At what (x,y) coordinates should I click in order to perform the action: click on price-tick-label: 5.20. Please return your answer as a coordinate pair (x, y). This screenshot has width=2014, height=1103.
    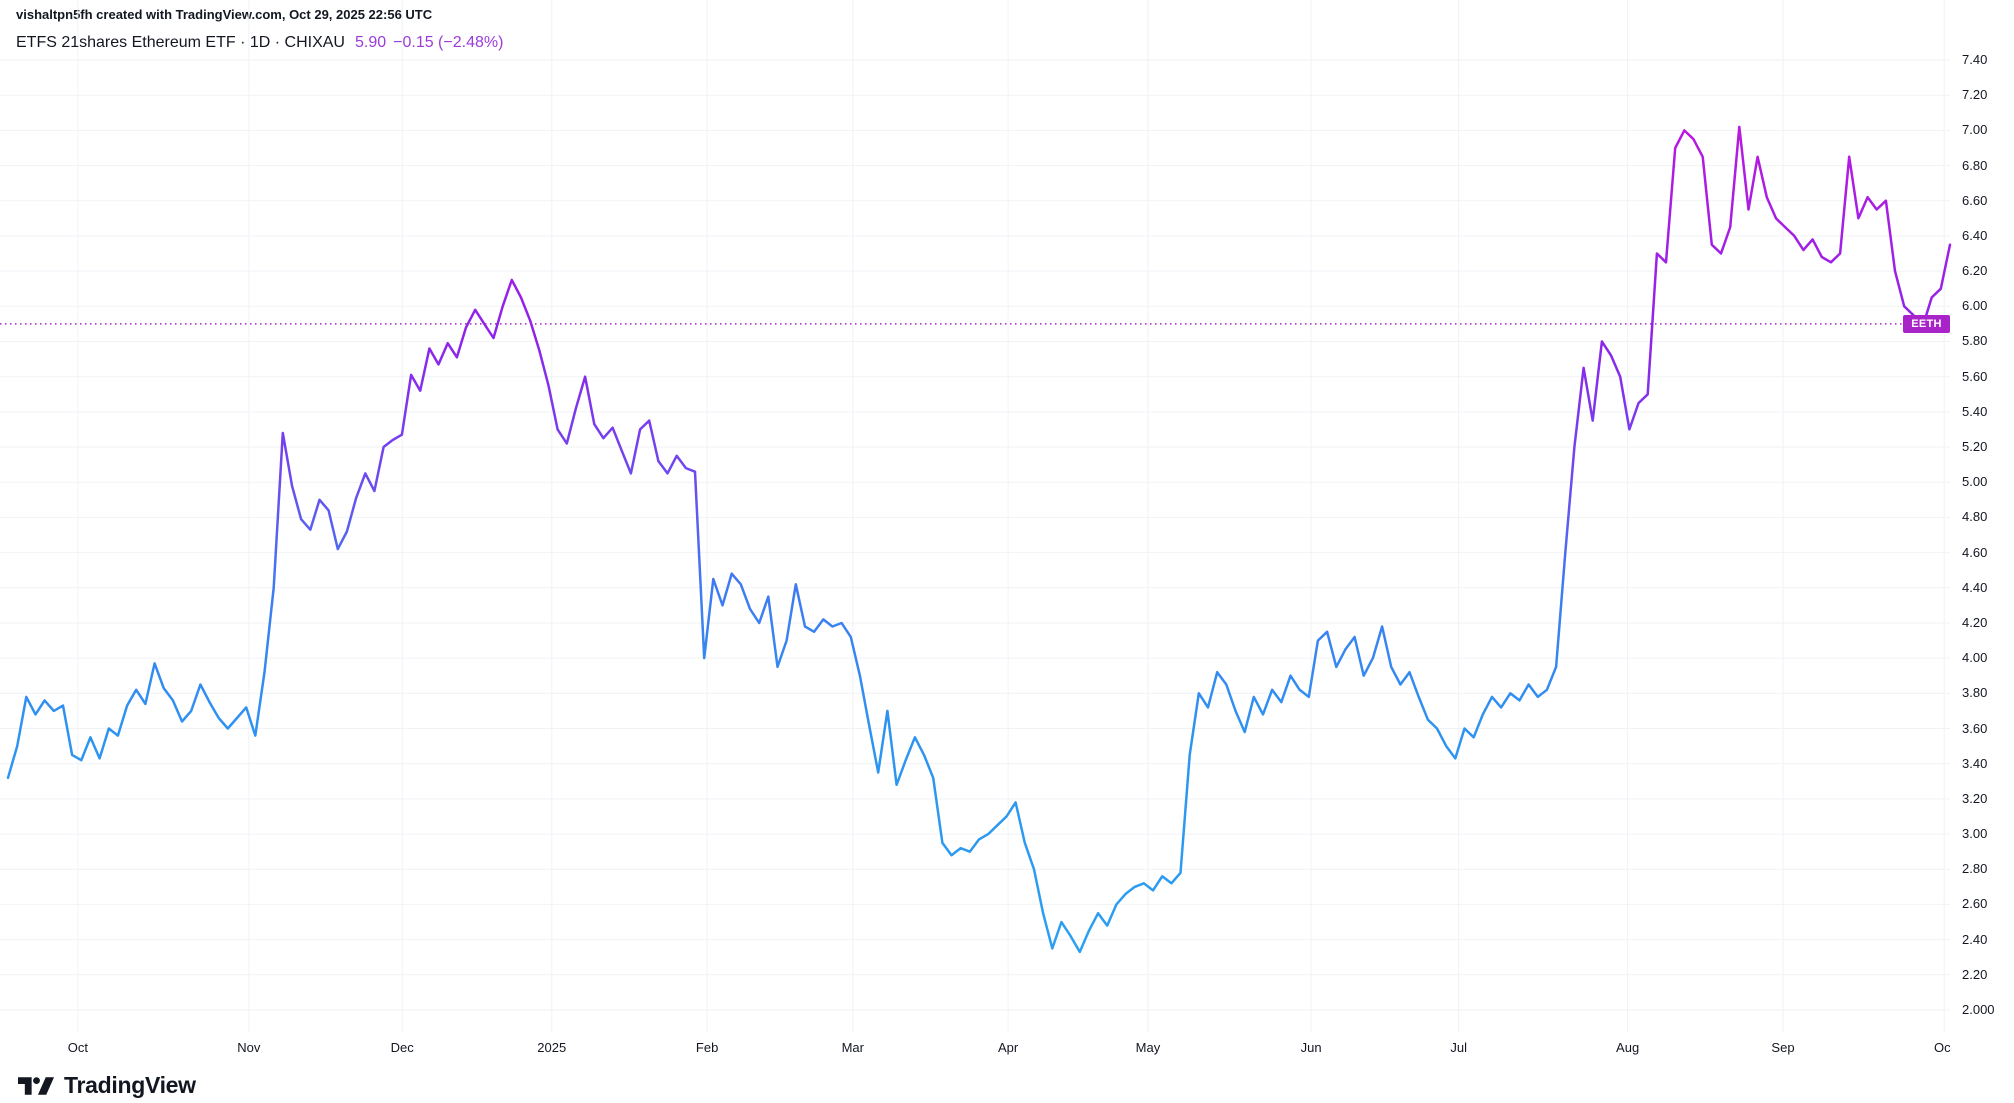
    Looking at the image, I should click on (1975, 447).